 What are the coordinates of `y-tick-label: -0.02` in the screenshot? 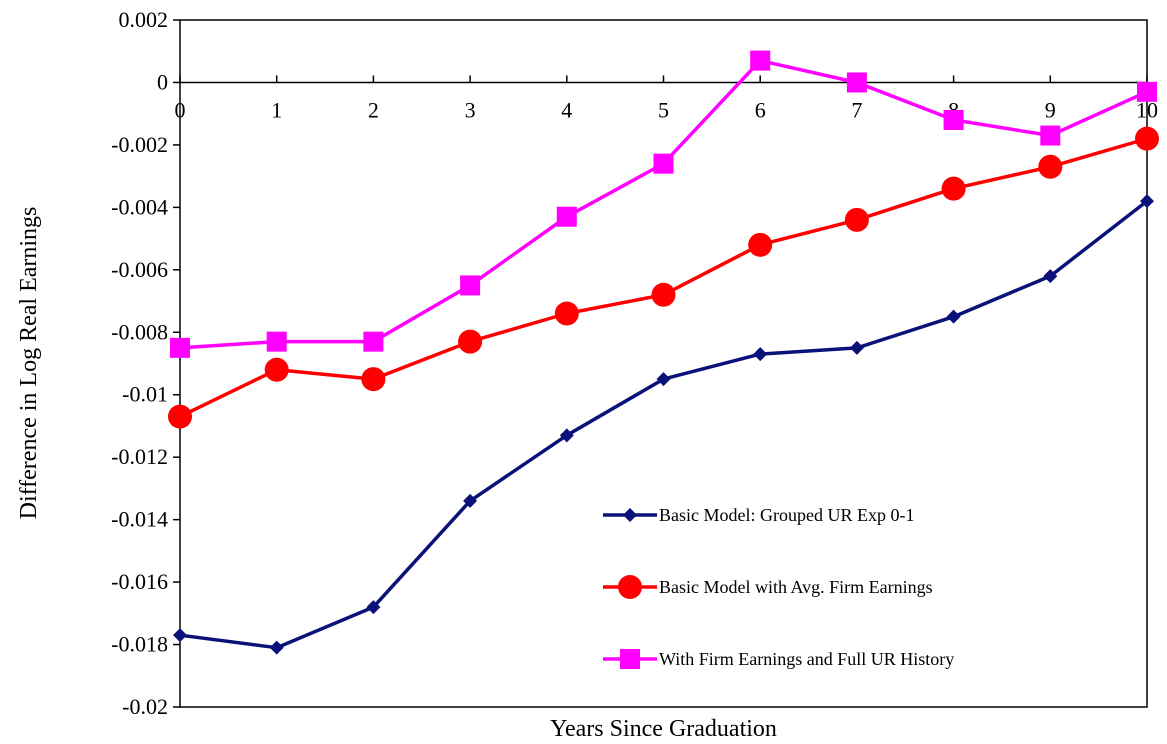 It's located at (145, 706).